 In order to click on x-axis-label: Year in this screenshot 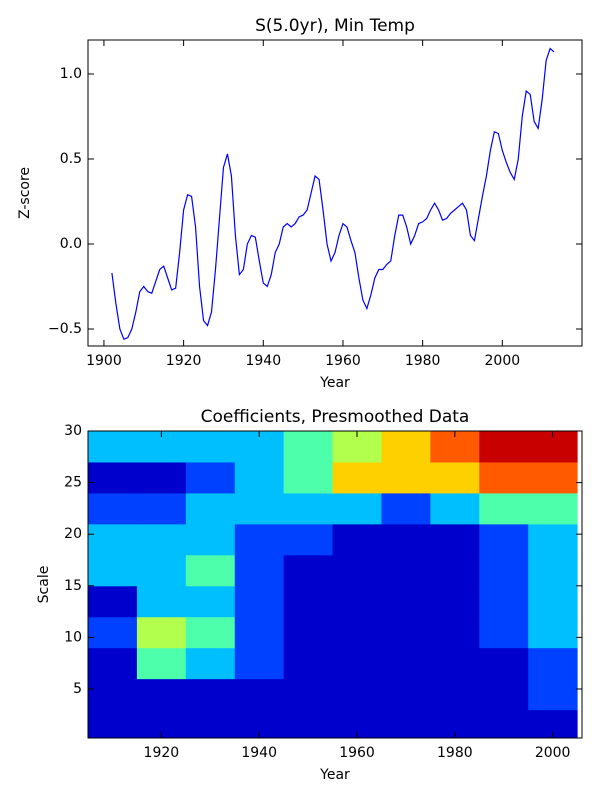, I will do `click(334, 383)`.